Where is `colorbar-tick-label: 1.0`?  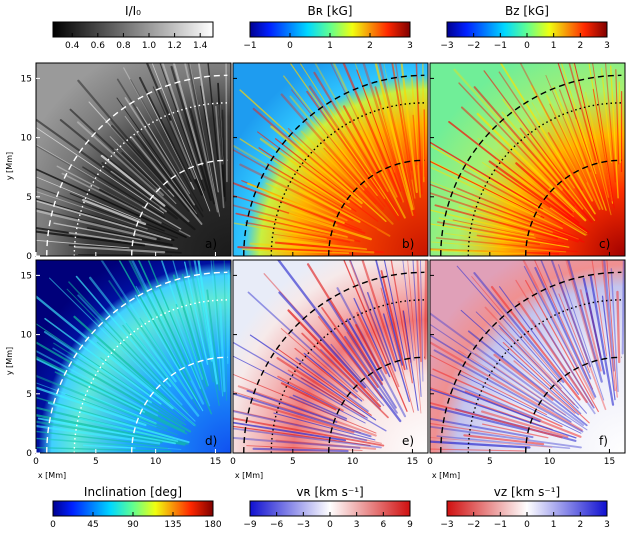
colorbar-tick-label: 1.0 is located at coordinates (149, 46).